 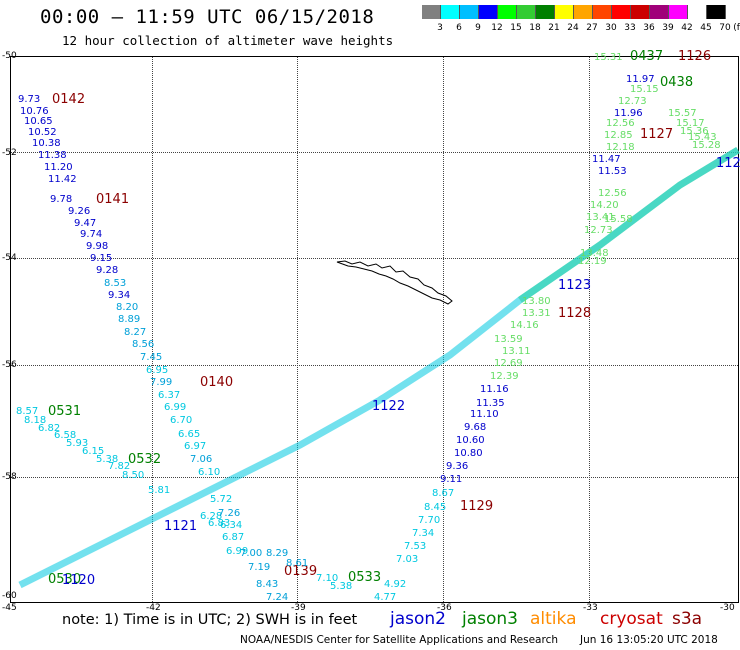 What do you see at coordinates (516, 28) in the screenshot?
I see `colorbar-label: 15` at bounding box center [516, 28].